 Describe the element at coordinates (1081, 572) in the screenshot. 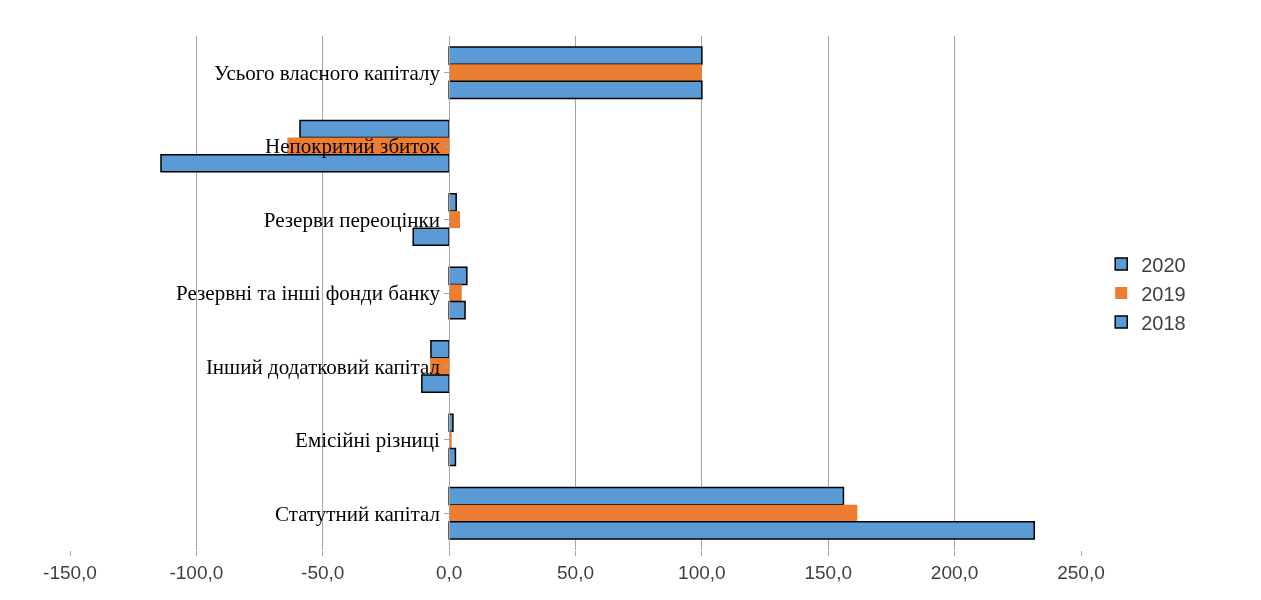

I see `x-tick-label: 250,0` at that location.